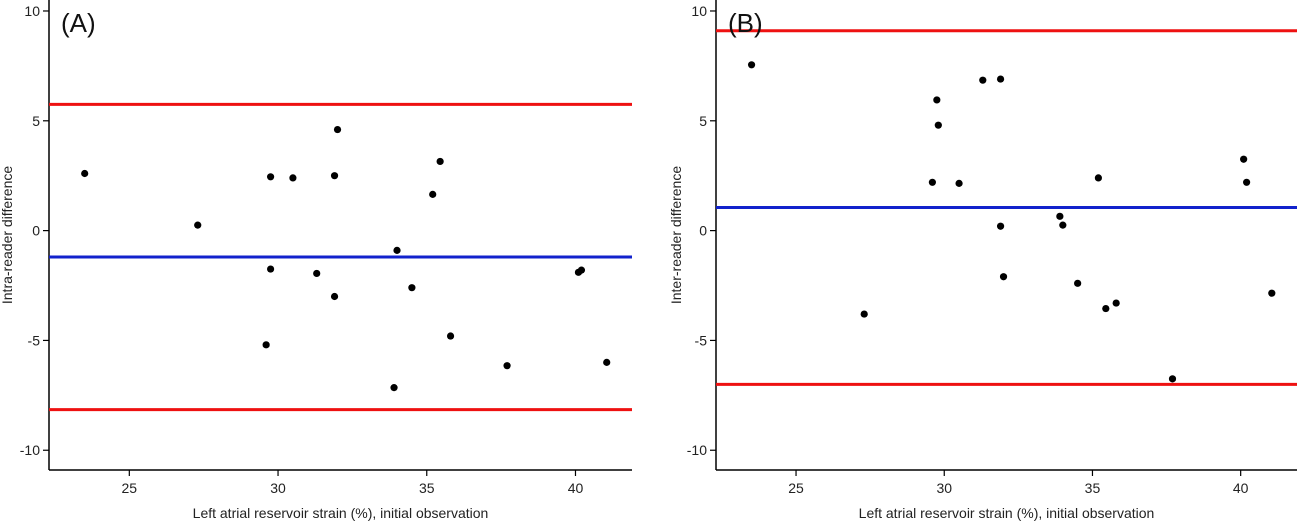 The image size is (1297, 527). What do you see at coordinates (745, 23) in the screenshot?
I see `panel-label: (B)` at bounding box center [745, 23].